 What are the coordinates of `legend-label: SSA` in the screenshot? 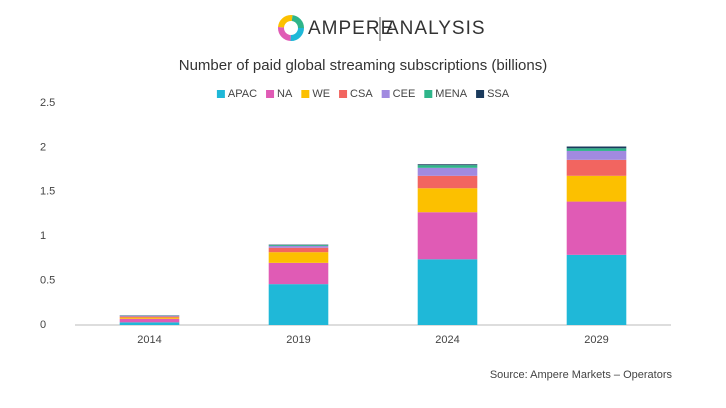 It's located at (498, 94).